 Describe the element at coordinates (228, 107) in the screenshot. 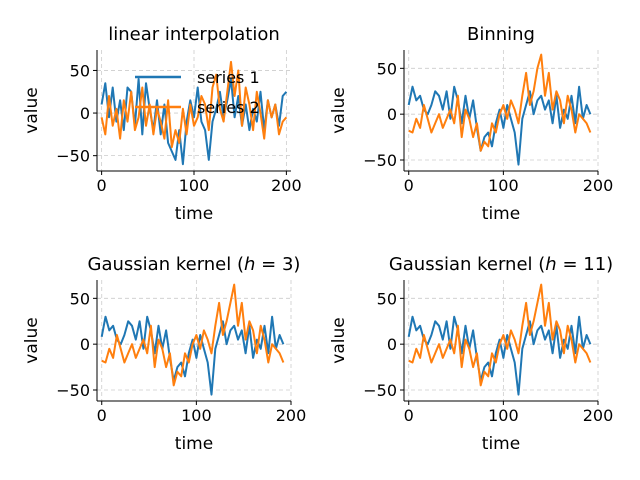

I see `legend-label: series 2` at that location.